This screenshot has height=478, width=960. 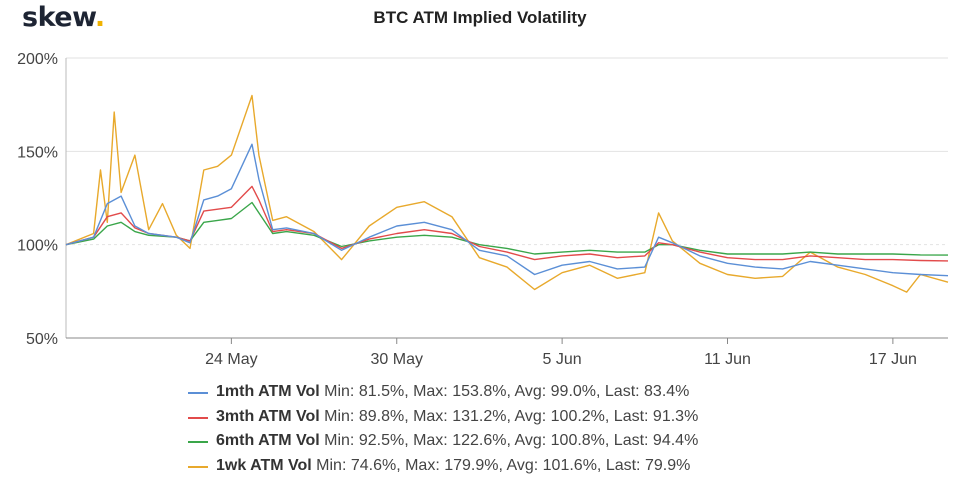 I want to click on x-tick-label: 24 May, so click(x=231, y=359).